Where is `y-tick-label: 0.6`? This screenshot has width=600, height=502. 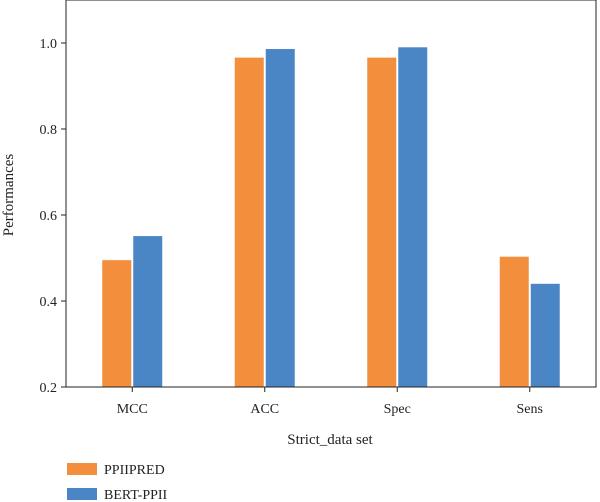
y-tick-label: 0.6 is located at coordinates (49, 216).